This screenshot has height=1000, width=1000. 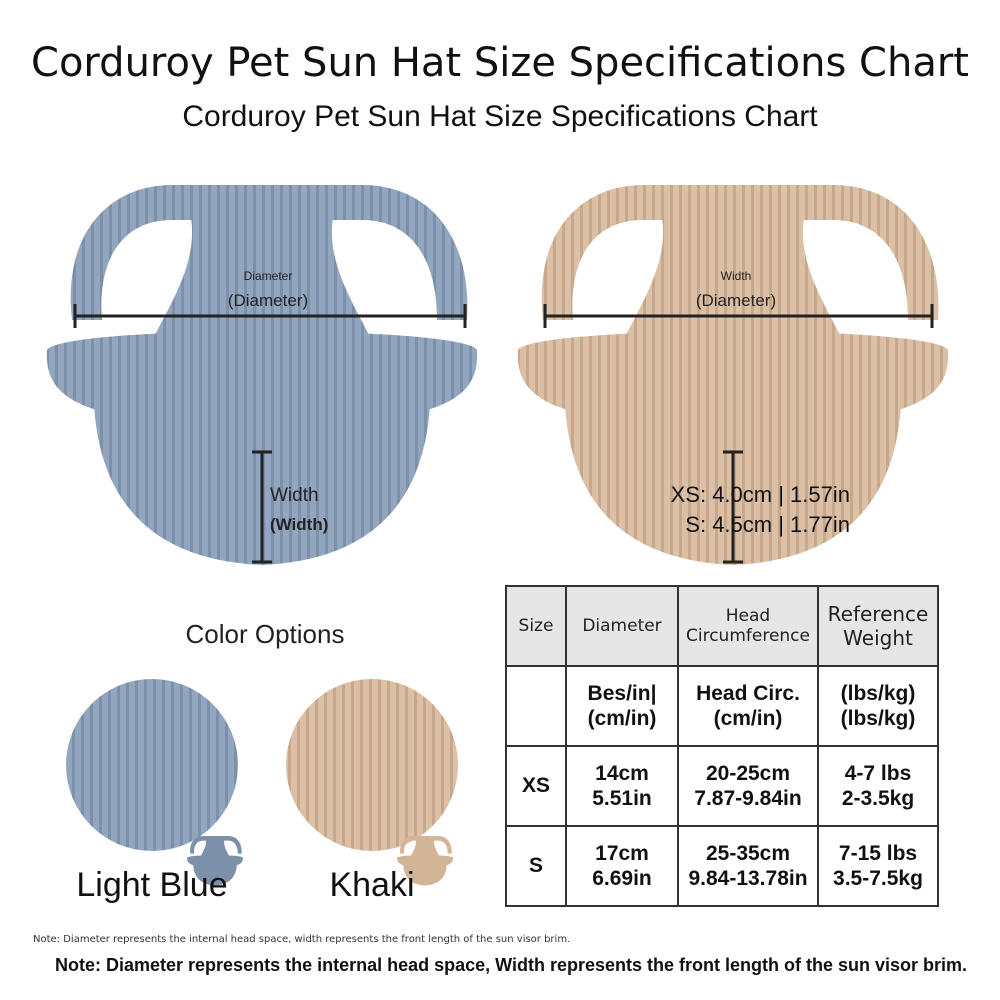 I want to click on cell: Bes/in| (cm/in), so click(x=622, y=706).